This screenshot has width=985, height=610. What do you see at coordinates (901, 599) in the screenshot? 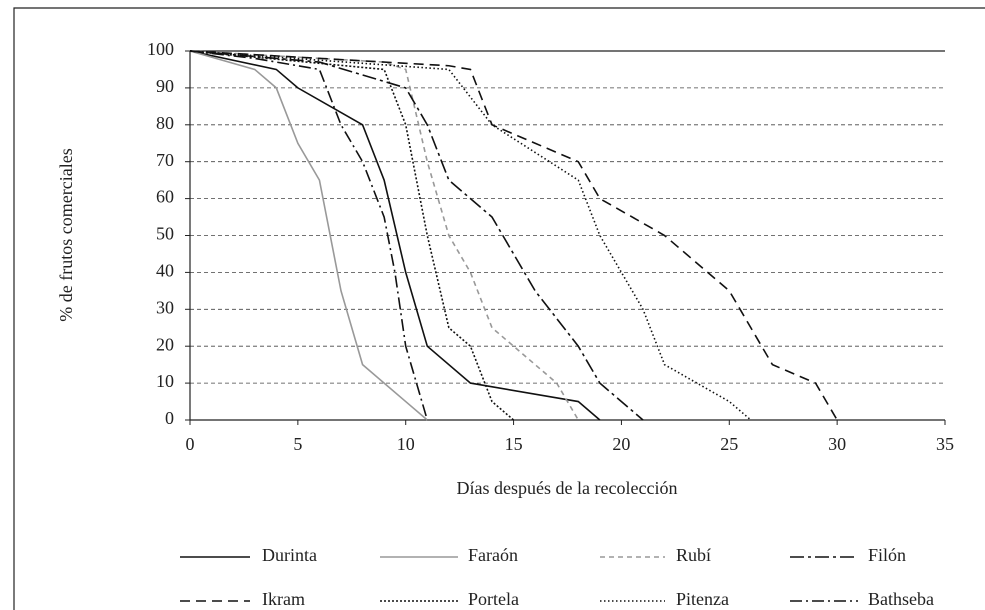
I see `legend-label: Bathseba` at bounding box center [901, 599].